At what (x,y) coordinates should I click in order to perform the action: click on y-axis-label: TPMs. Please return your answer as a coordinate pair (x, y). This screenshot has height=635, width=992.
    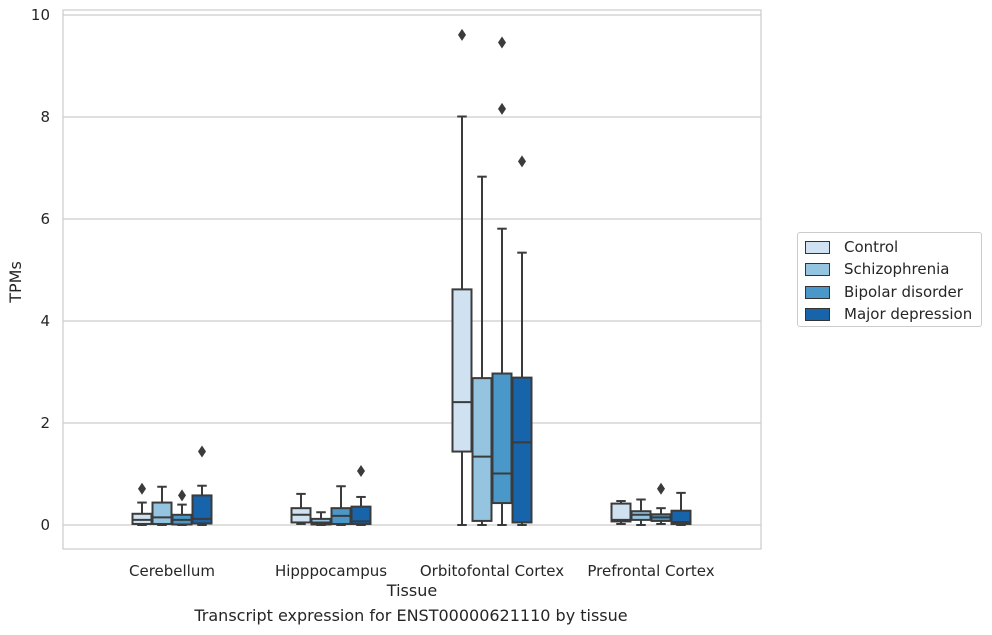
    Looking at the image, I should click on (15, 282).